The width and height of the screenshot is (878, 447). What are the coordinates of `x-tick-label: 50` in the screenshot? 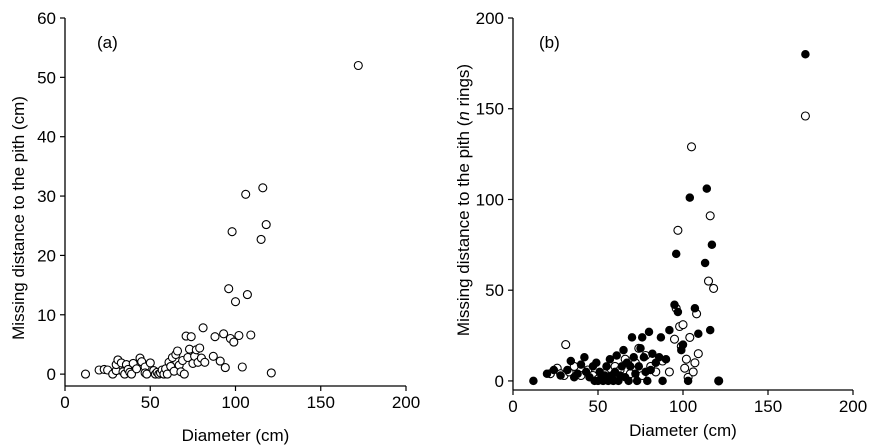 It's located at (598, 406).